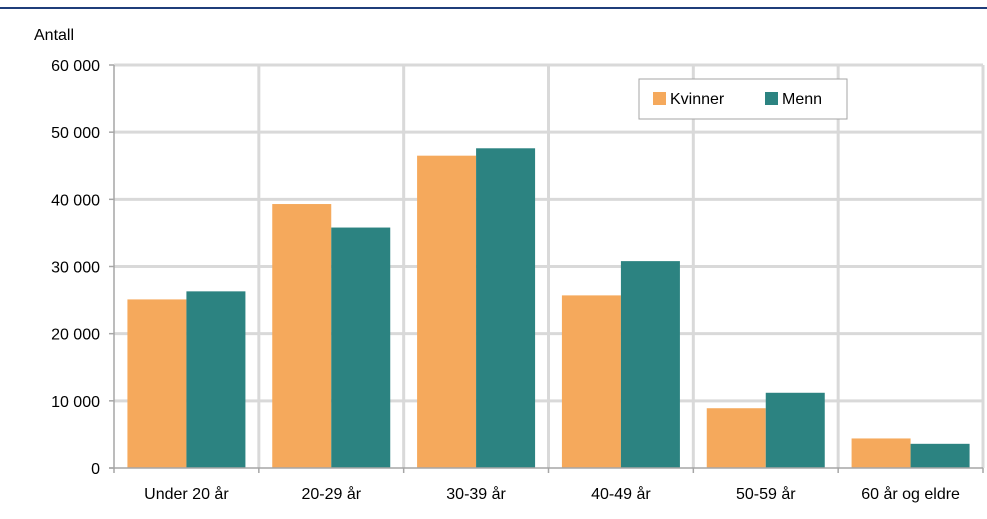 This screenshot has width=987, height=519. Describe the element at coordinates (75, 335) in the screenshot. I see `y-tick-label: 20 000` at that location.